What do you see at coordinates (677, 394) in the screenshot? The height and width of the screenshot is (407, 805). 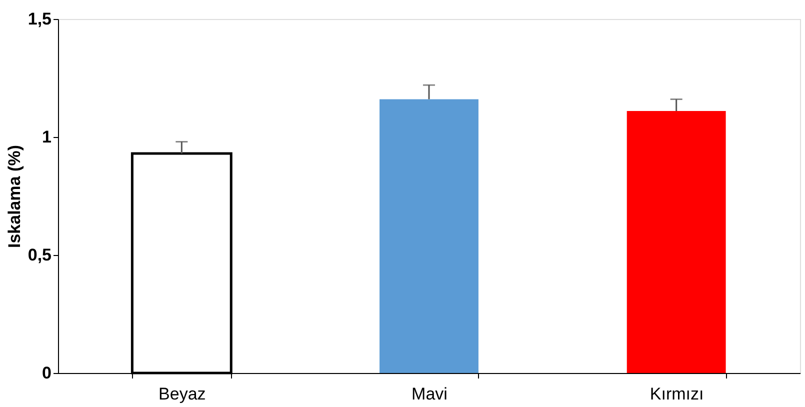 I see `x-tick-label: Kırmızı` at bounding box center [677, 394].